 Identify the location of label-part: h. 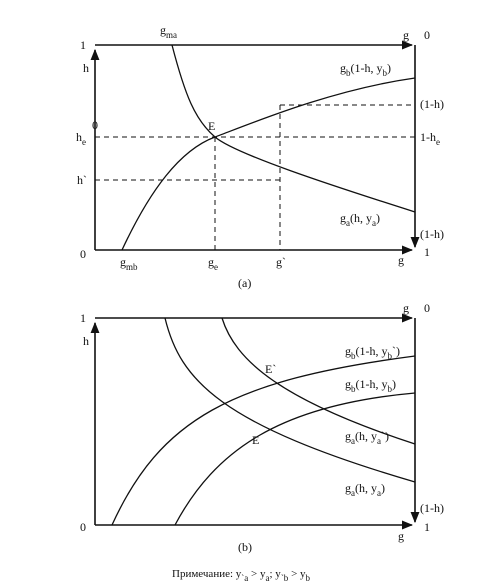
(79, 137).